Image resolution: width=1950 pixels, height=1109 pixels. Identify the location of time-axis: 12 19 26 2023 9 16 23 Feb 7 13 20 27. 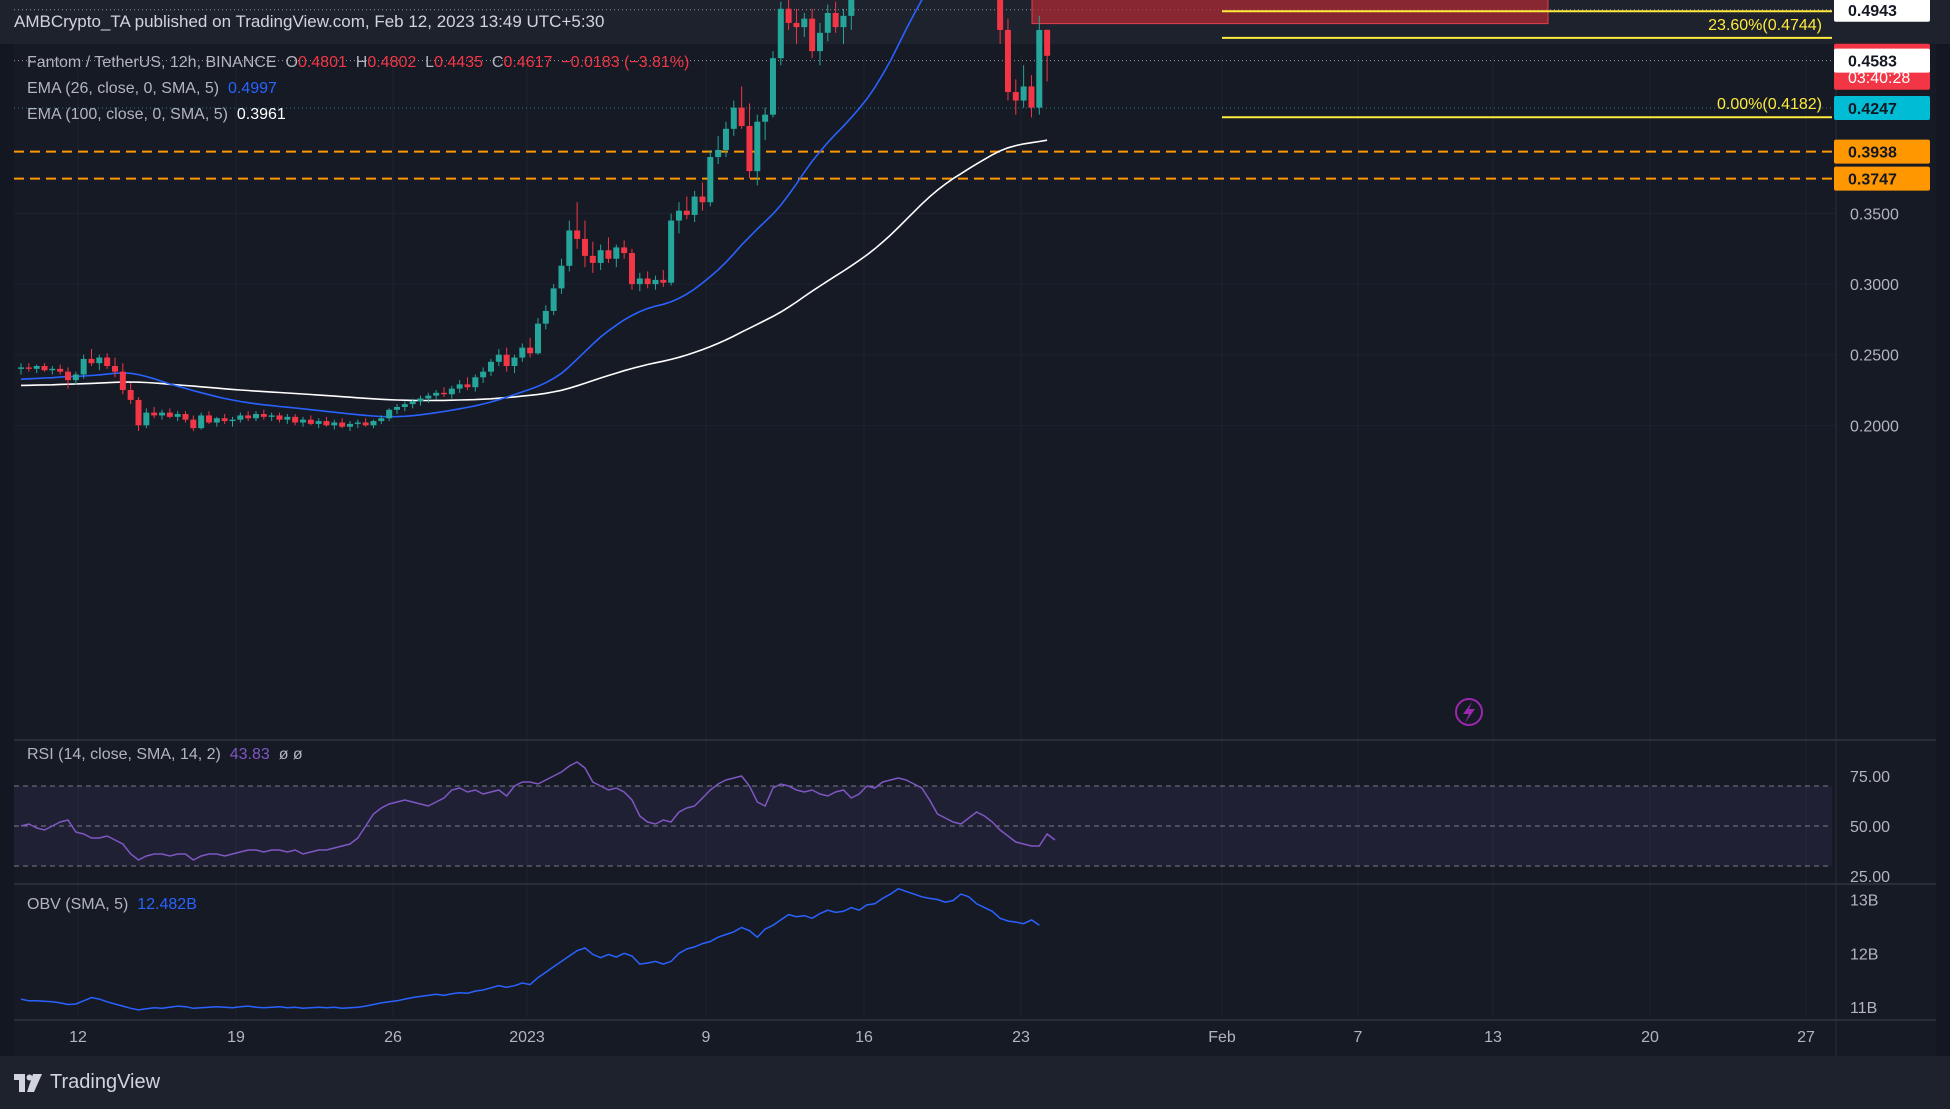
(942, 1037).